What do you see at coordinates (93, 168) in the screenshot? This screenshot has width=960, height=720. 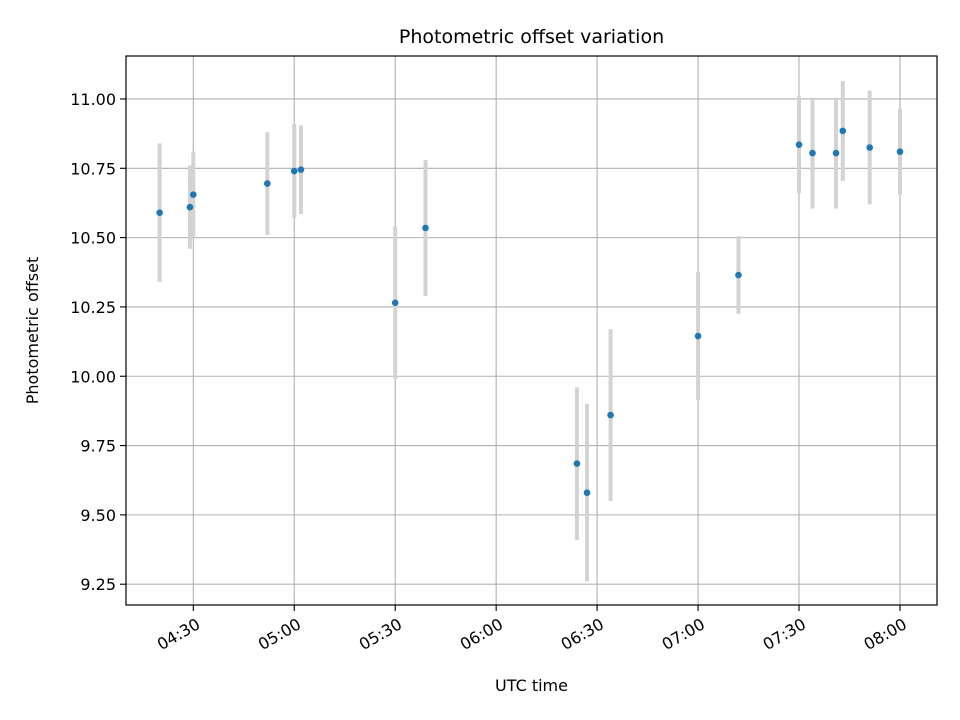 I see `y-tick-label: 10.75` at bounding box center [93, 168].